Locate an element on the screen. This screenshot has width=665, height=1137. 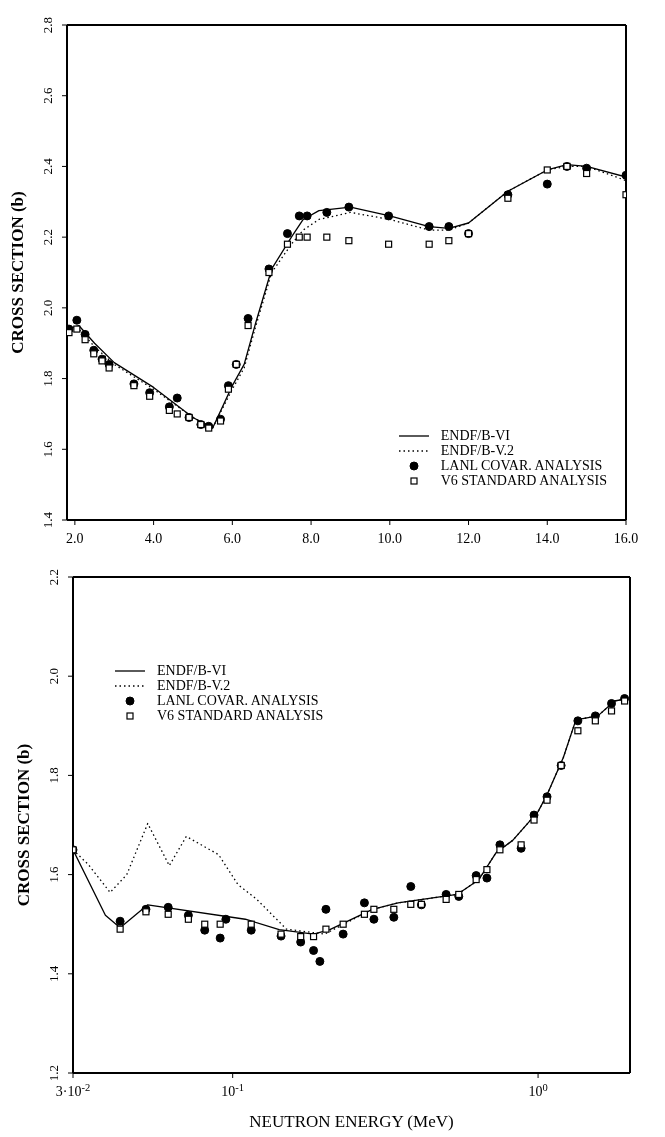
x-tick-label: 16.0 is located at coordinates (626, 538).